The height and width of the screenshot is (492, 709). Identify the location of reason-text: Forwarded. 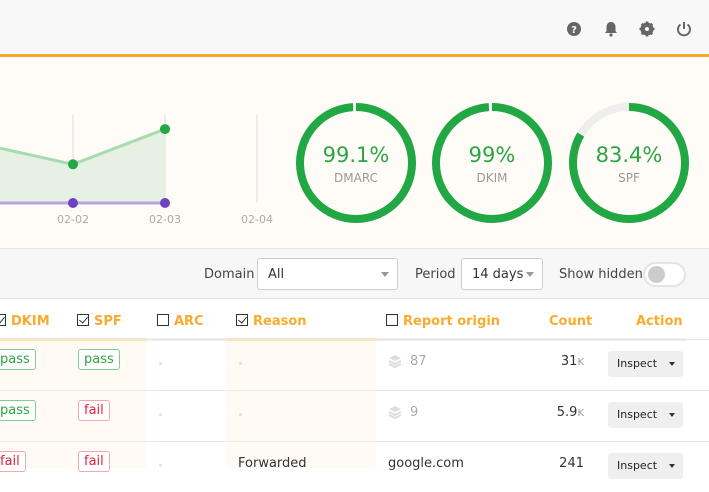
(272, 463).